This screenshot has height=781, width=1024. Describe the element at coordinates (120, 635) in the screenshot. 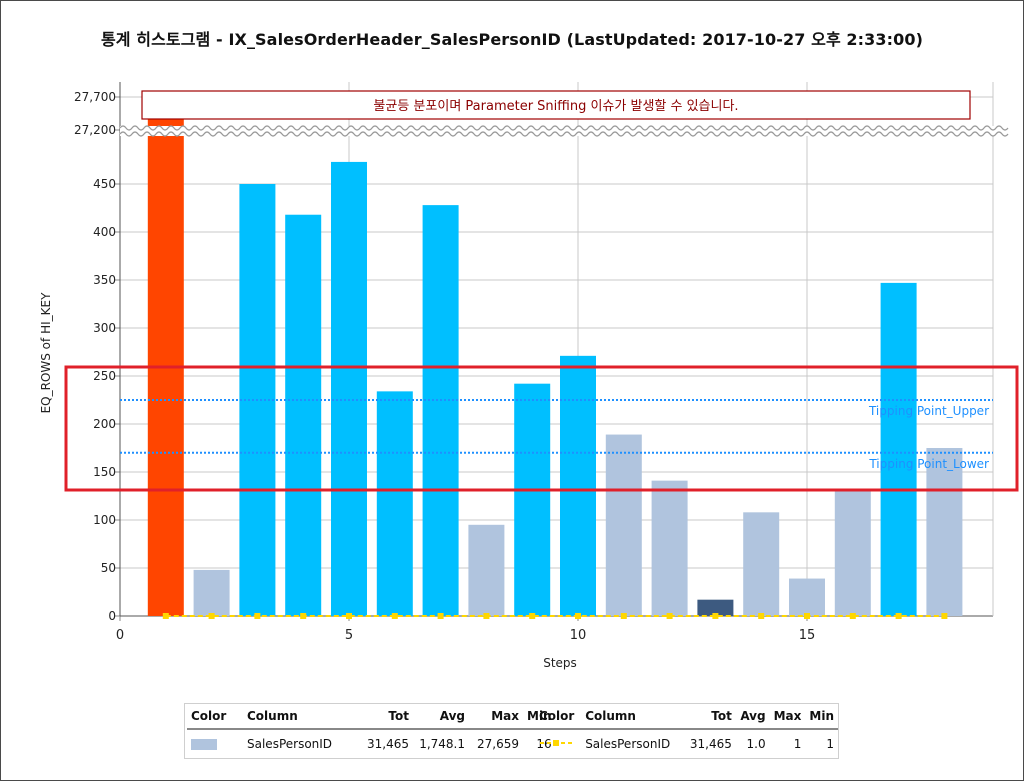

I see `x-tick-label: 0` at that location.